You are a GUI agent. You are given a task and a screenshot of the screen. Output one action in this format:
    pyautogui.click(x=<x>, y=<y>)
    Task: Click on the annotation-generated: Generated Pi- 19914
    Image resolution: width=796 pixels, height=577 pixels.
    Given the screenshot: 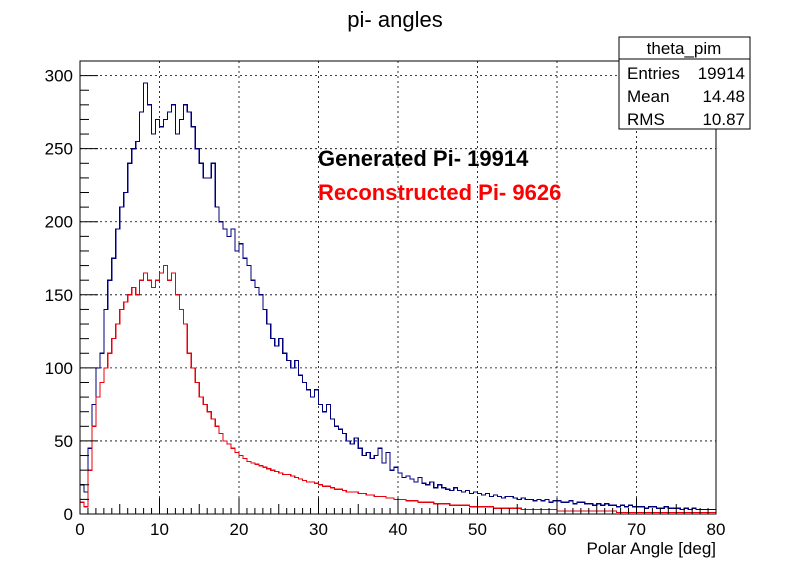 What is the action you would take?
    pyautogui.click(x=423, y=158)
    